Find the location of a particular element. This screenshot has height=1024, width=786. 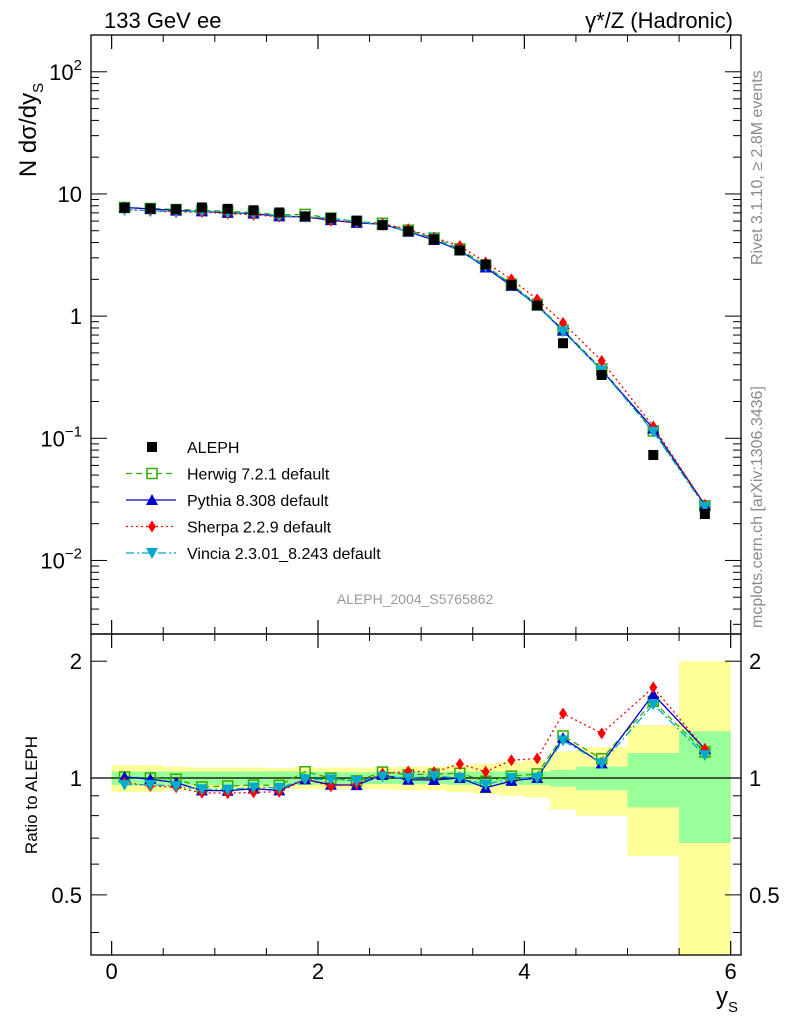

y-main-tick-label-0: 10² is located at coordinates (65, 71).